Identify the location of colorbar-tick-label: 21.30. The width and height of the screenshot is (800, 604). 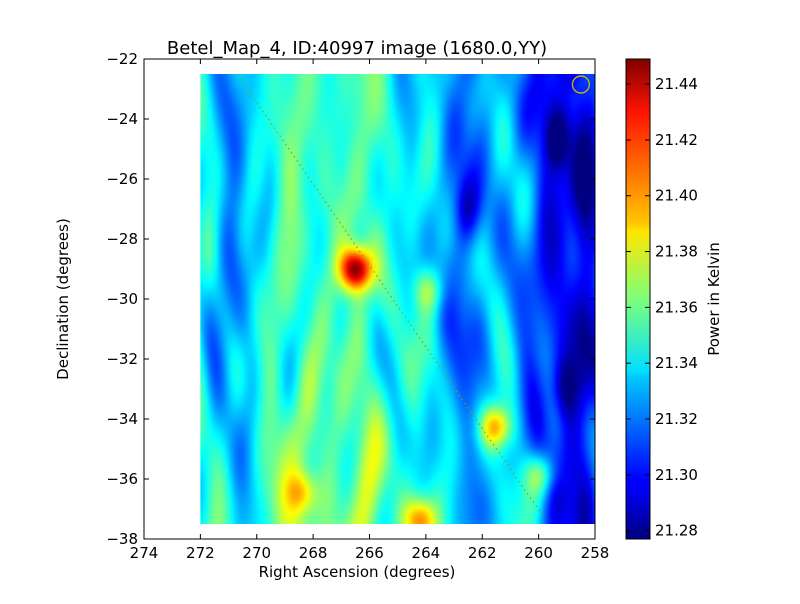
(676, 475).